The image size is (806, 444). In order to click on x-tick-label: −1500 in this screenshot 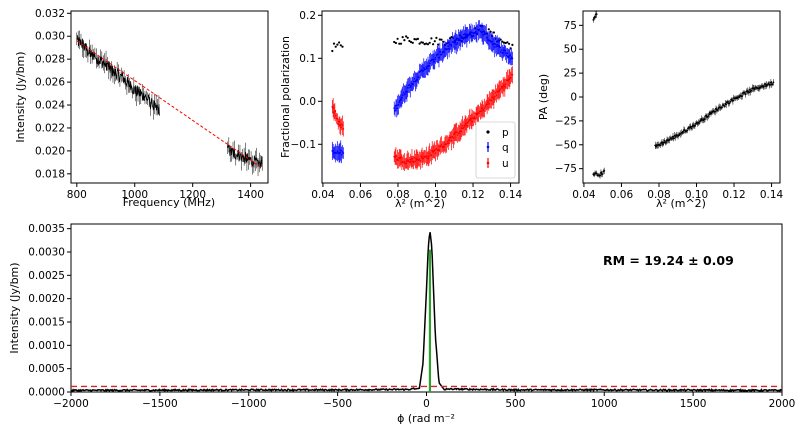, I will do `click(160, 404)`.